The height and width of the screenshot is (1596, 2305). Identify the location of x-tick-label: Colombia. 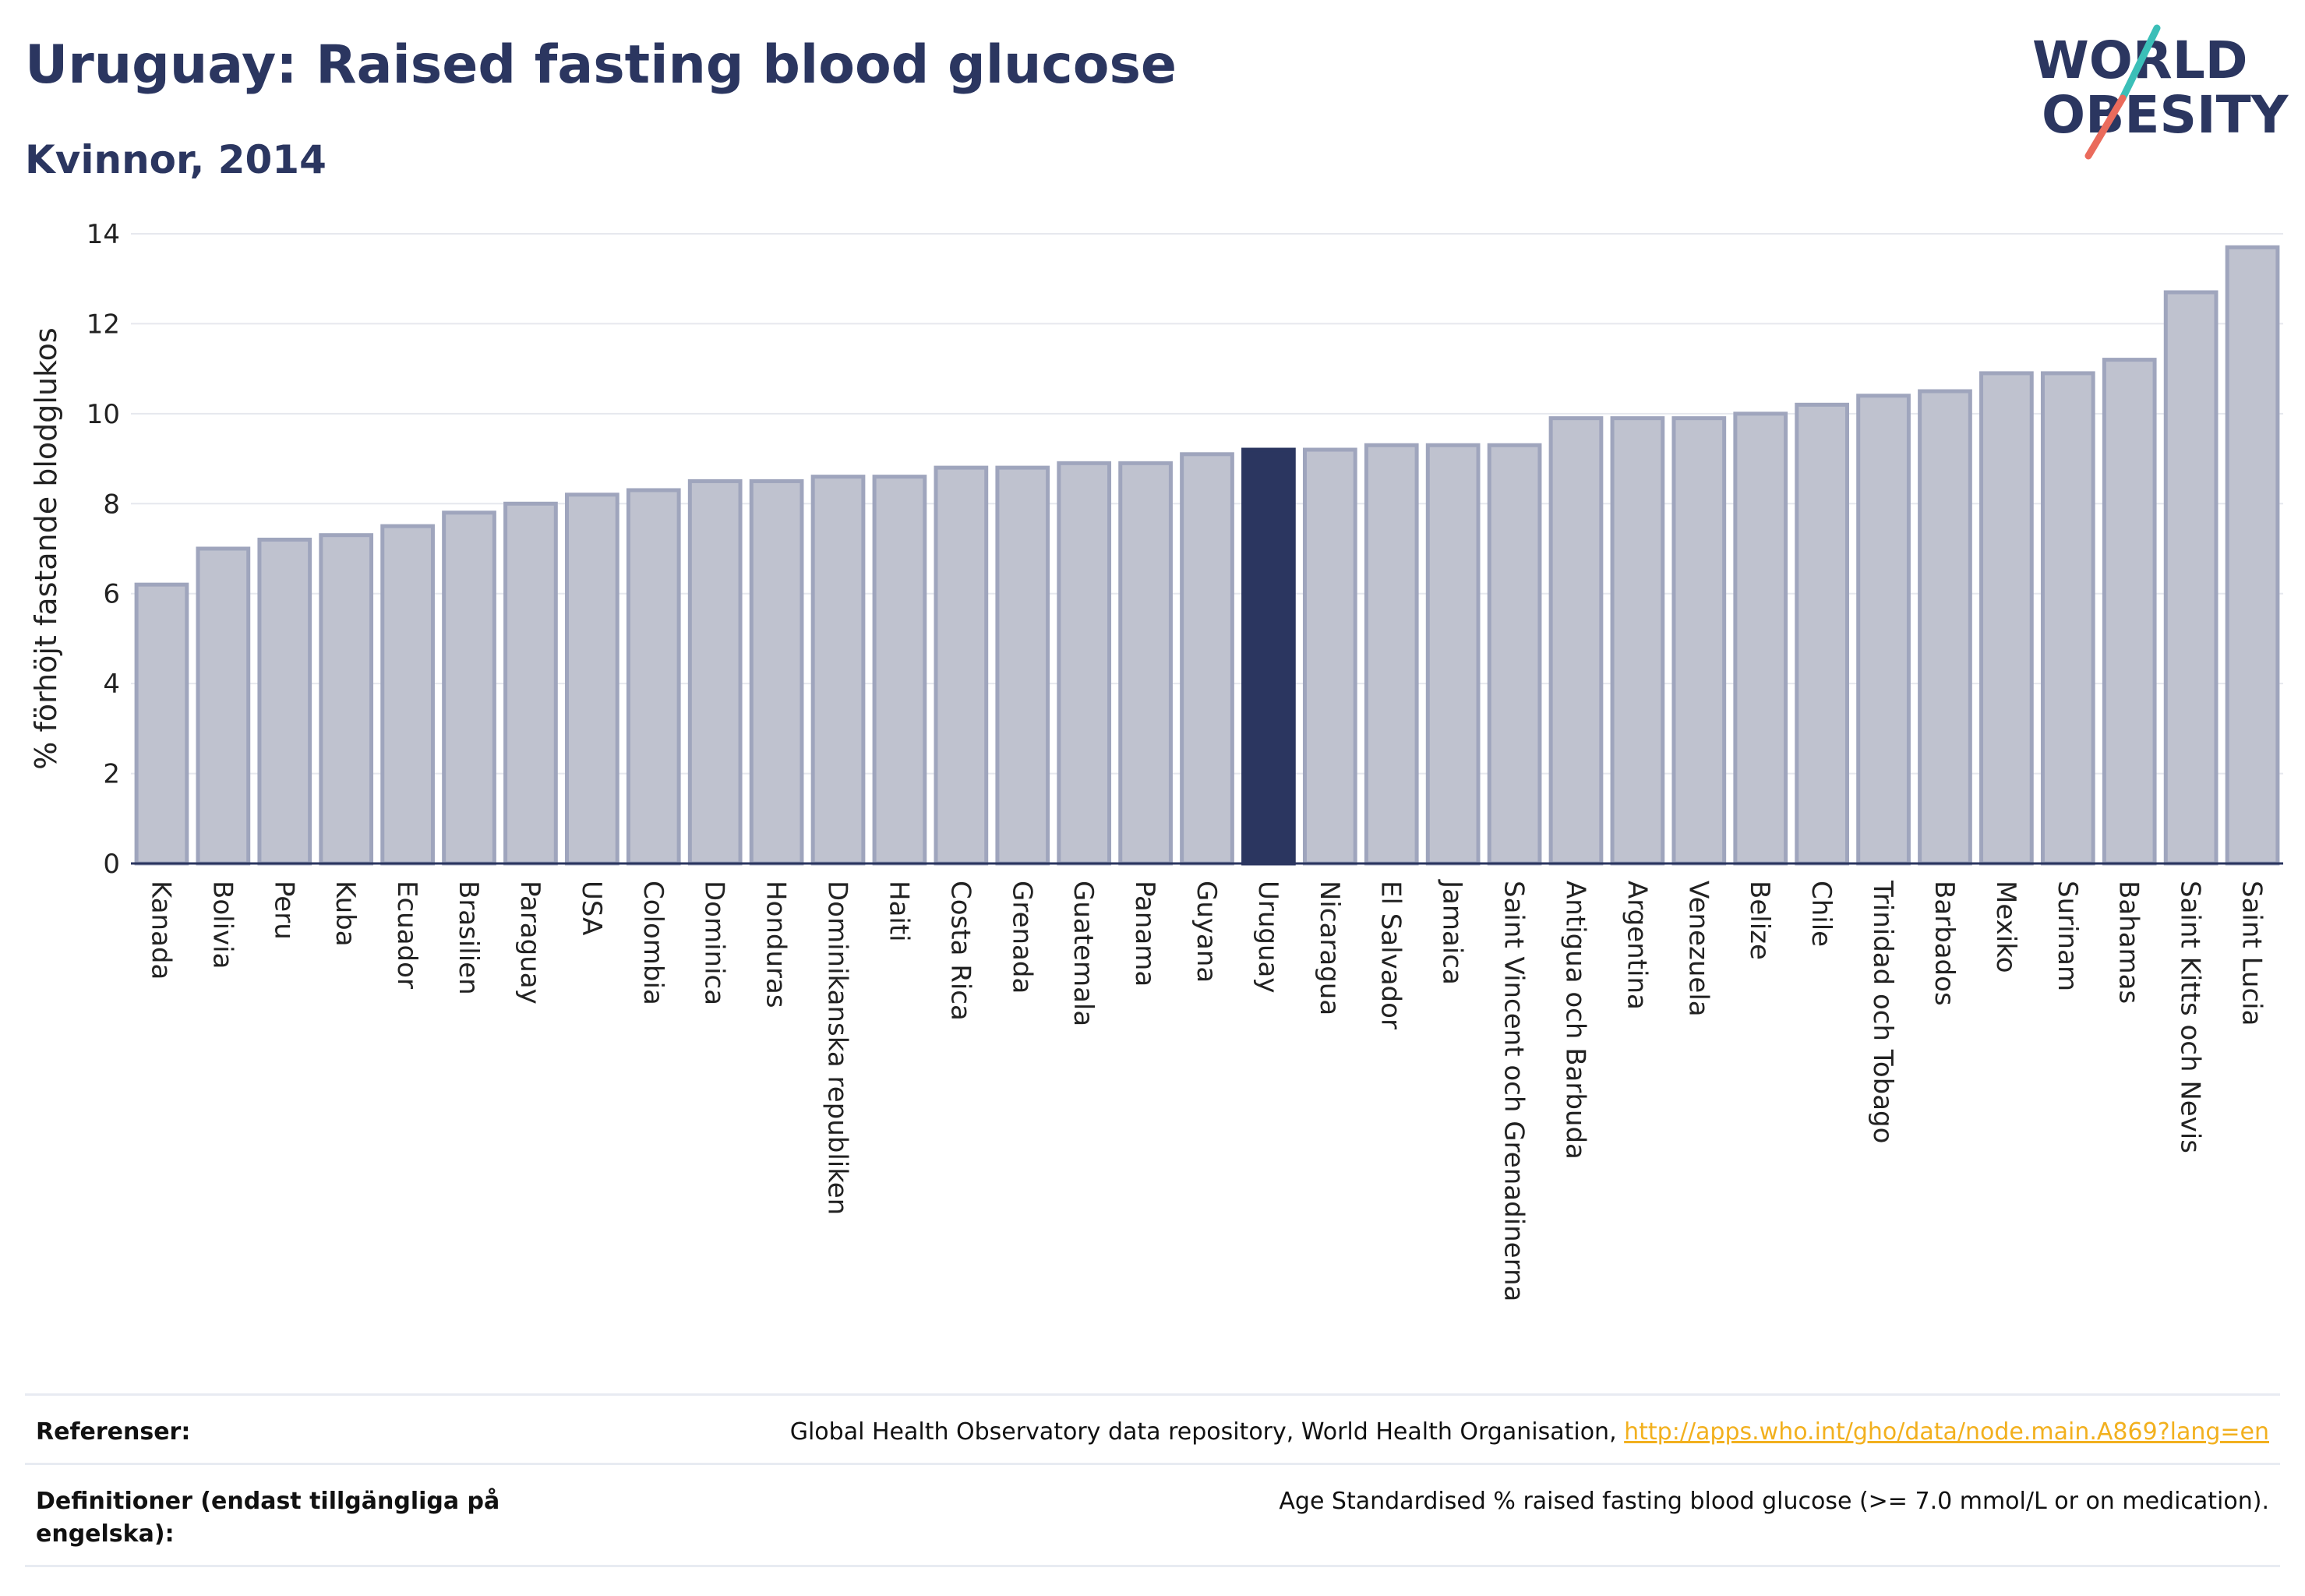
(653, 943).